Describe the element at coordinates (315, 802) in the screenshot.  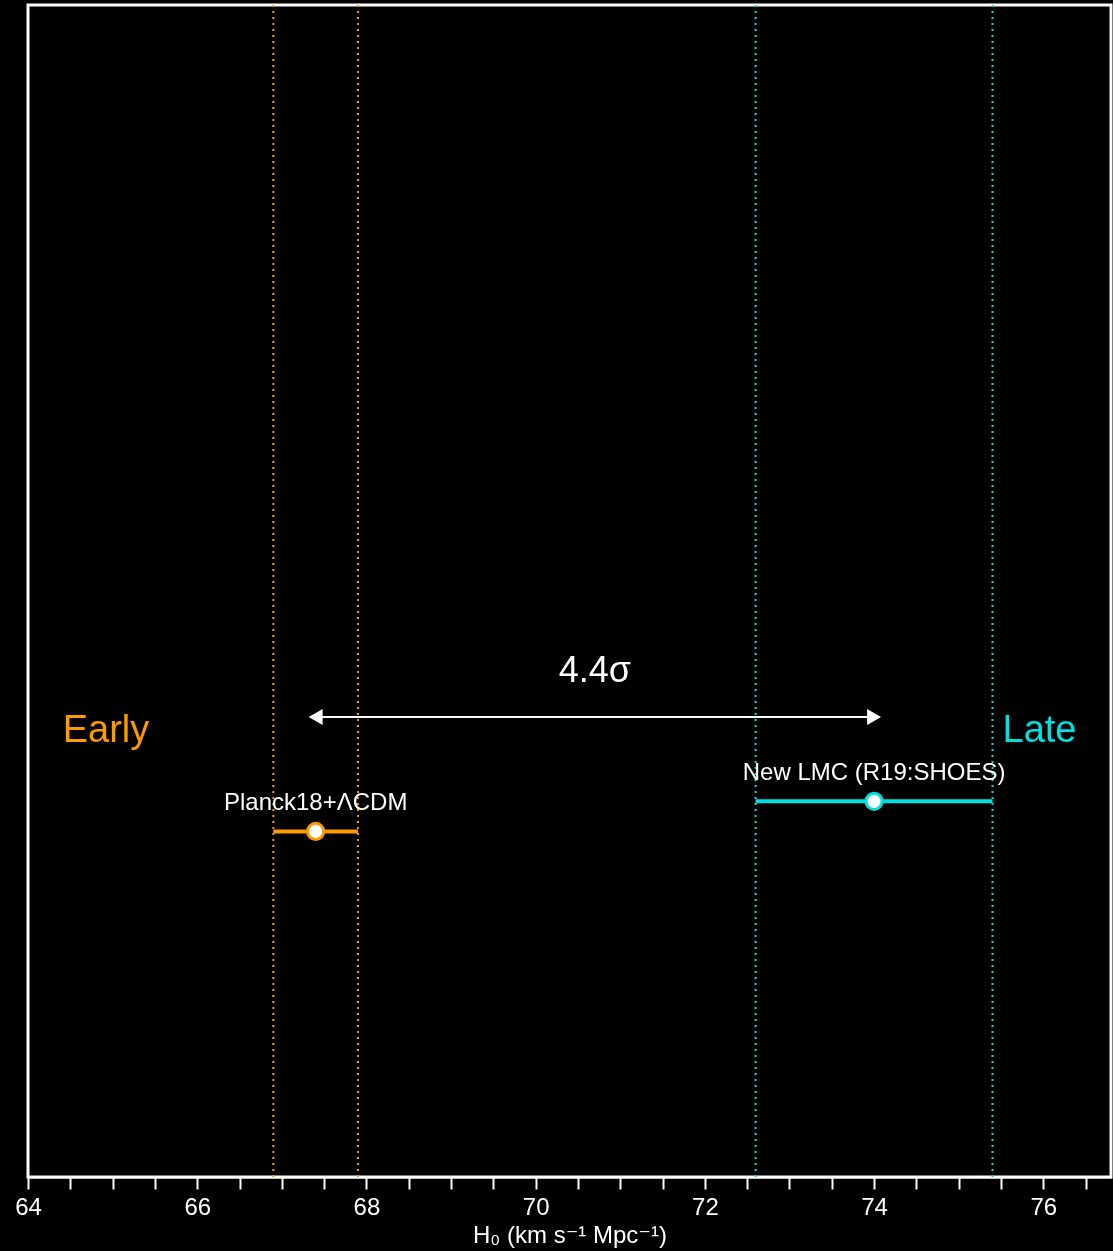
I see `series-label: Planck18+ΛCDM` at that location.